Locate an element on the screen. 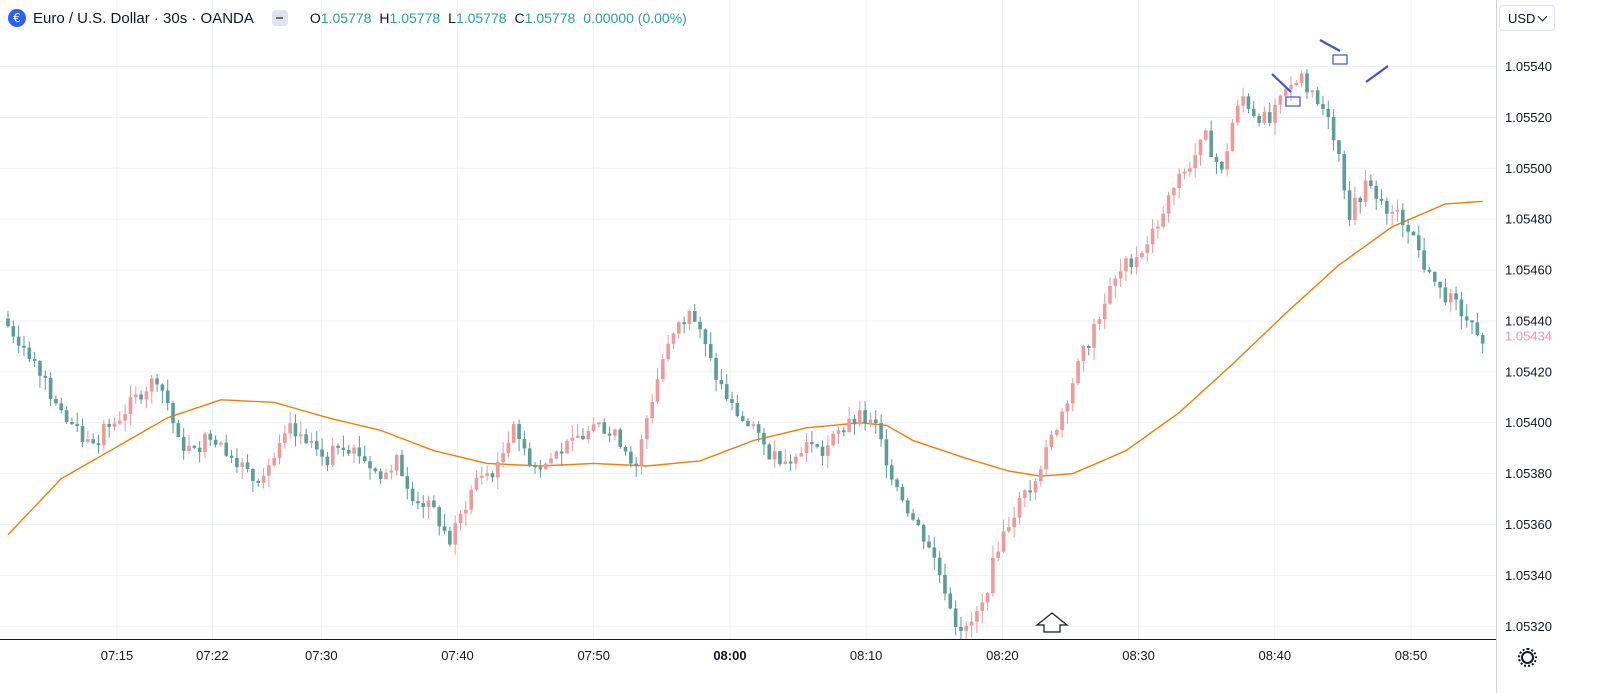  close-value: 1.05778 is located at coordinates (550, 18).